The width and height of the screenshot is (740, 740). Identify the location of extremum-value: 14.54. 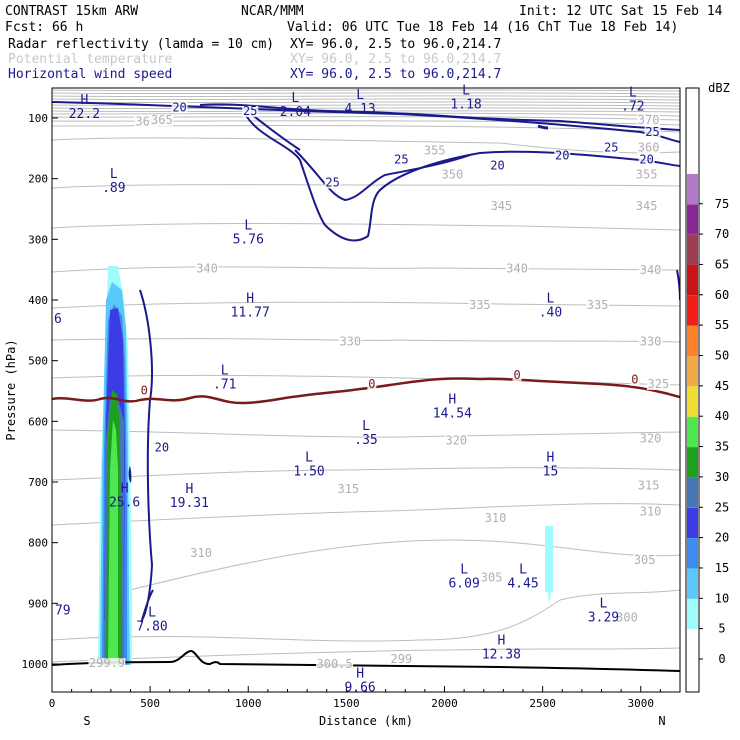
(452, 414).